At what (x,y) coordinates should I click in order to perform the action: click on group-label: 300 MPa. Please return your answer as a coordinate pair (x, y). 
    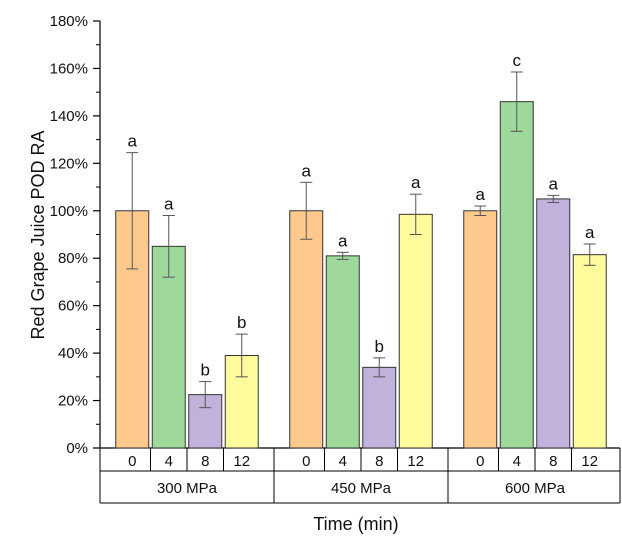
    Looking at the image, I should click on (187, 488).